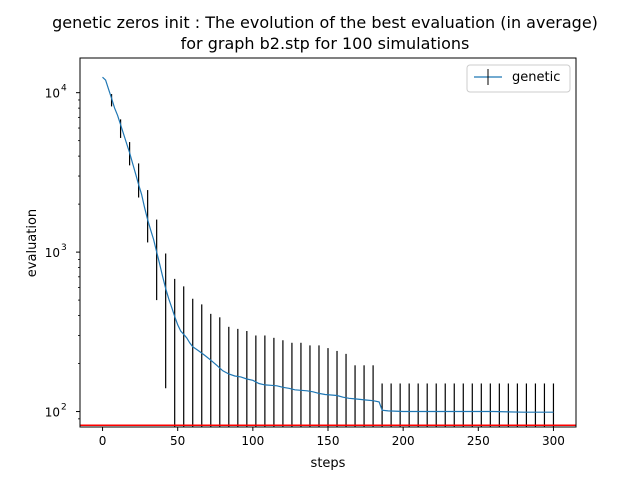 This screenshot has width=640, height=480. I want to click on legend: genetic, so click(518, 78).